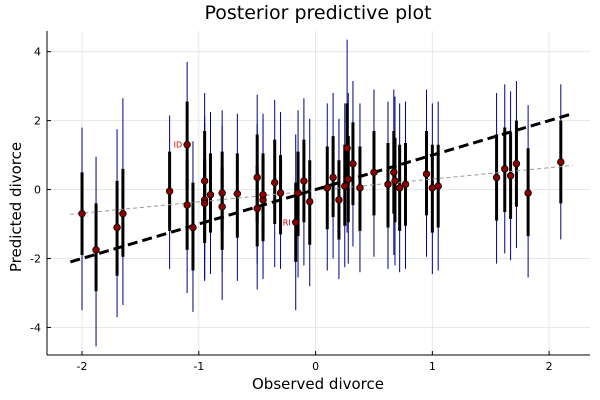 The height and width of the screenshot is (400, 600). I want to click on y-tick-label: -2, so click(35, 258).